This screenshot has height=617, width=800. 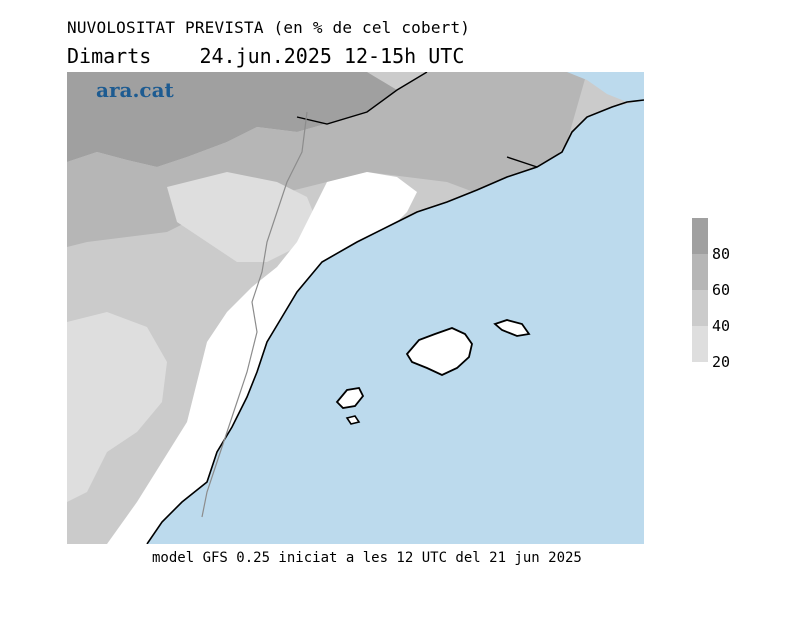 What do you see at coordinates (117, 407) in the screenshot?
I see `cloud-zone-20-south` at bounding box center [117, 407].